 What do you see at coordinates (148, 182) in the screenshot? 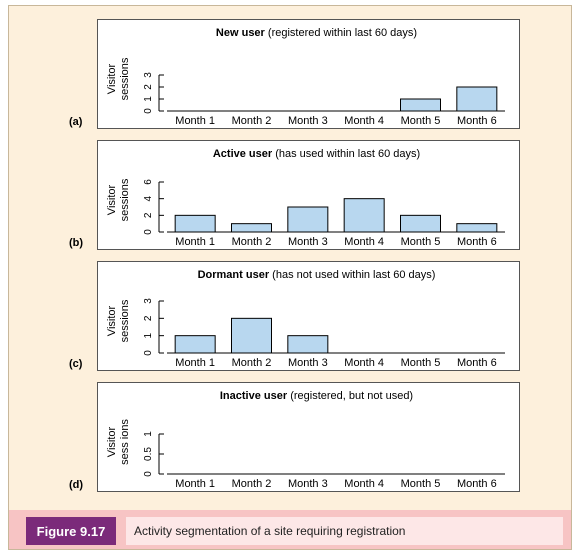
I see `y-tick-label: 6` at bounding box center [148, 182].